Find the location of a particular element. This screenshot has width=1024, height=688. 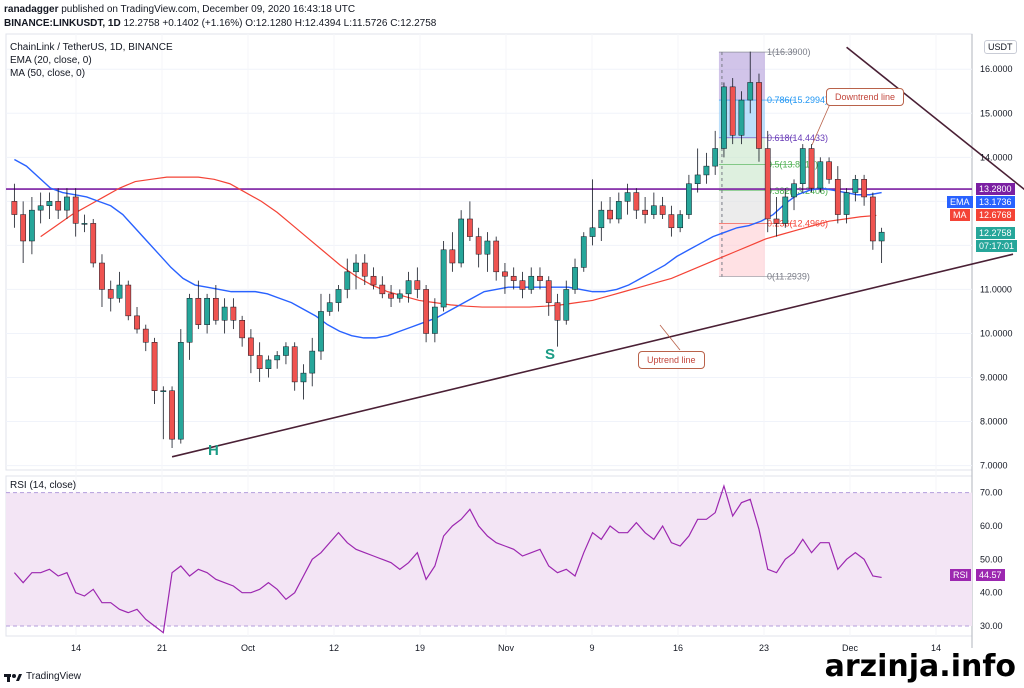

legend-ema: EMA (20, close, 0) is located at coordinates (51, 60).